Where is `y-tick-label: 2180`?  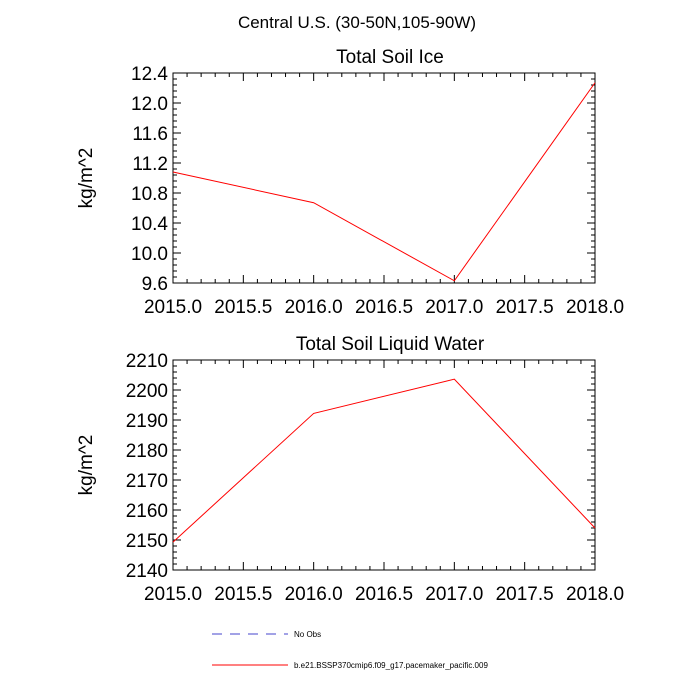 y-tick-label: 2180 is located at coordinates (147, 451).